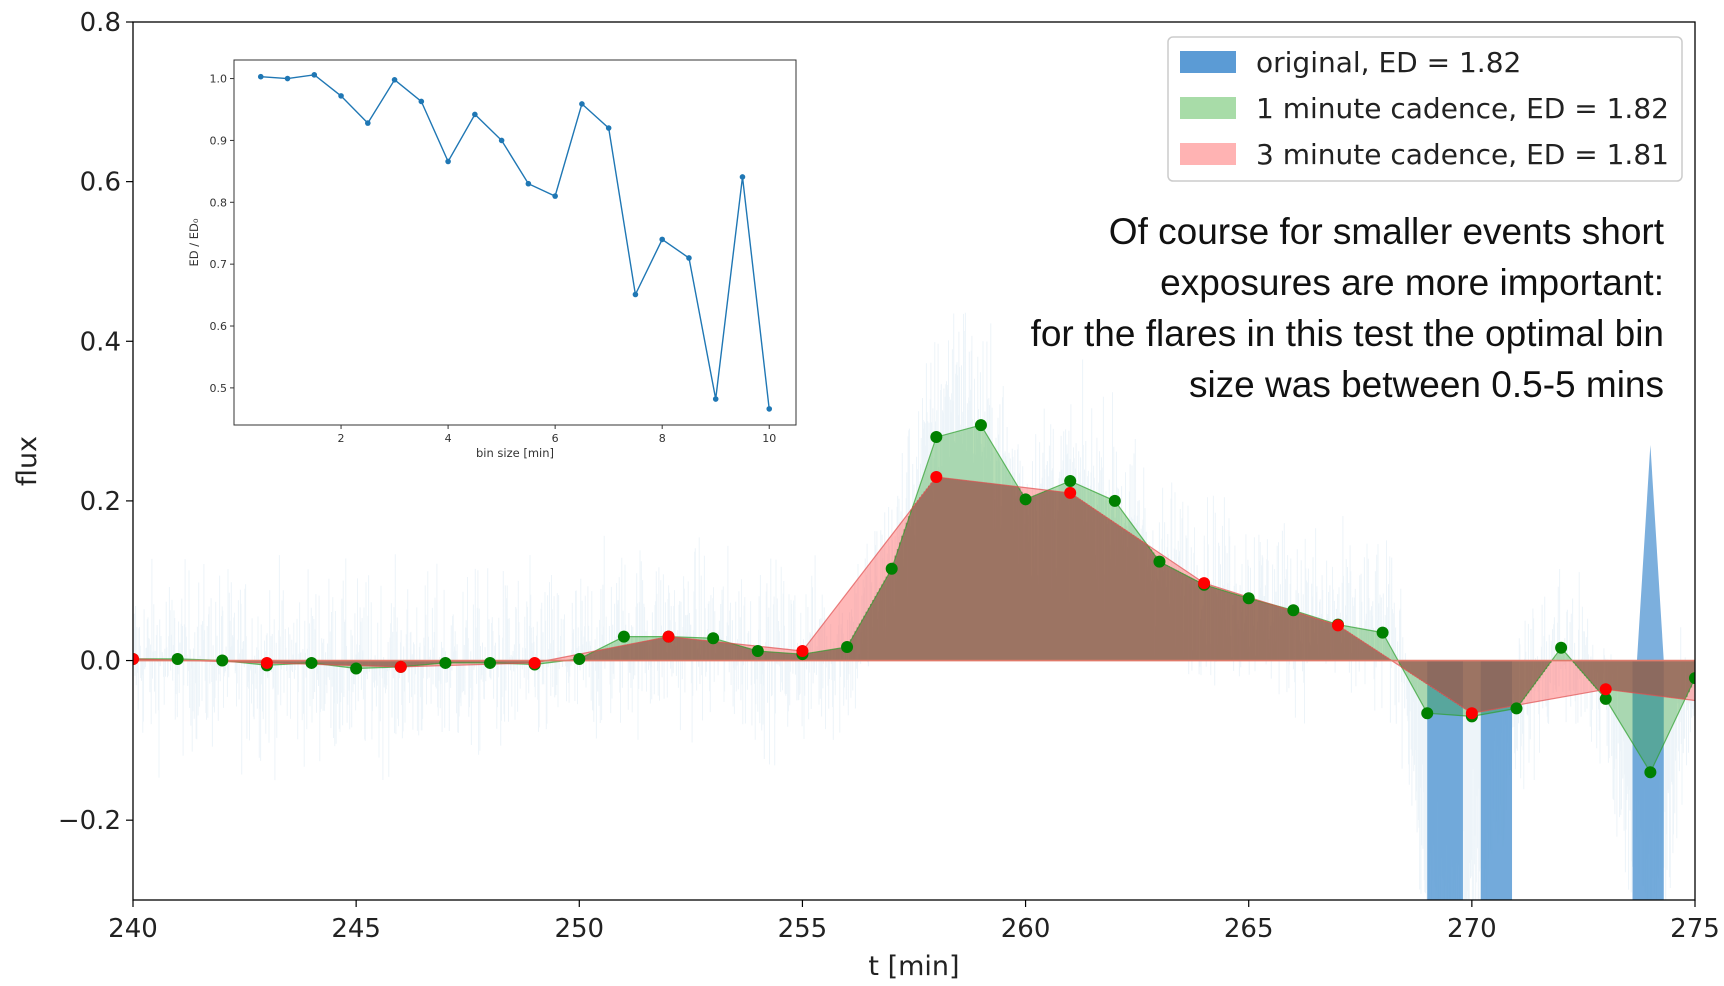 The image size is (1724, 986). I want to click on inset-y-tick-label: 0.5, so click(219, 388).